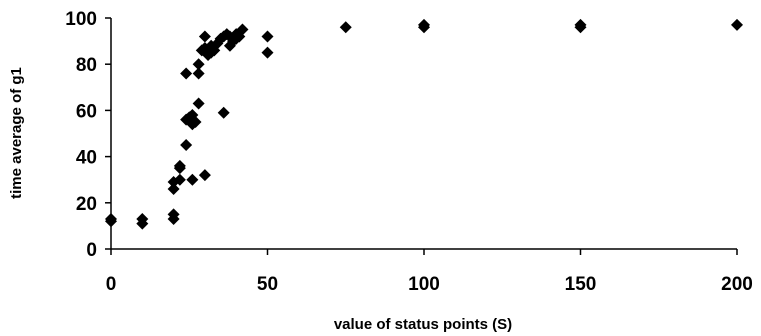 This screenshot has height=336, width=761. Describe the element at coordinates (16, 133) in the screenshot. I see `y-axis-title: time average of g1` at that location.